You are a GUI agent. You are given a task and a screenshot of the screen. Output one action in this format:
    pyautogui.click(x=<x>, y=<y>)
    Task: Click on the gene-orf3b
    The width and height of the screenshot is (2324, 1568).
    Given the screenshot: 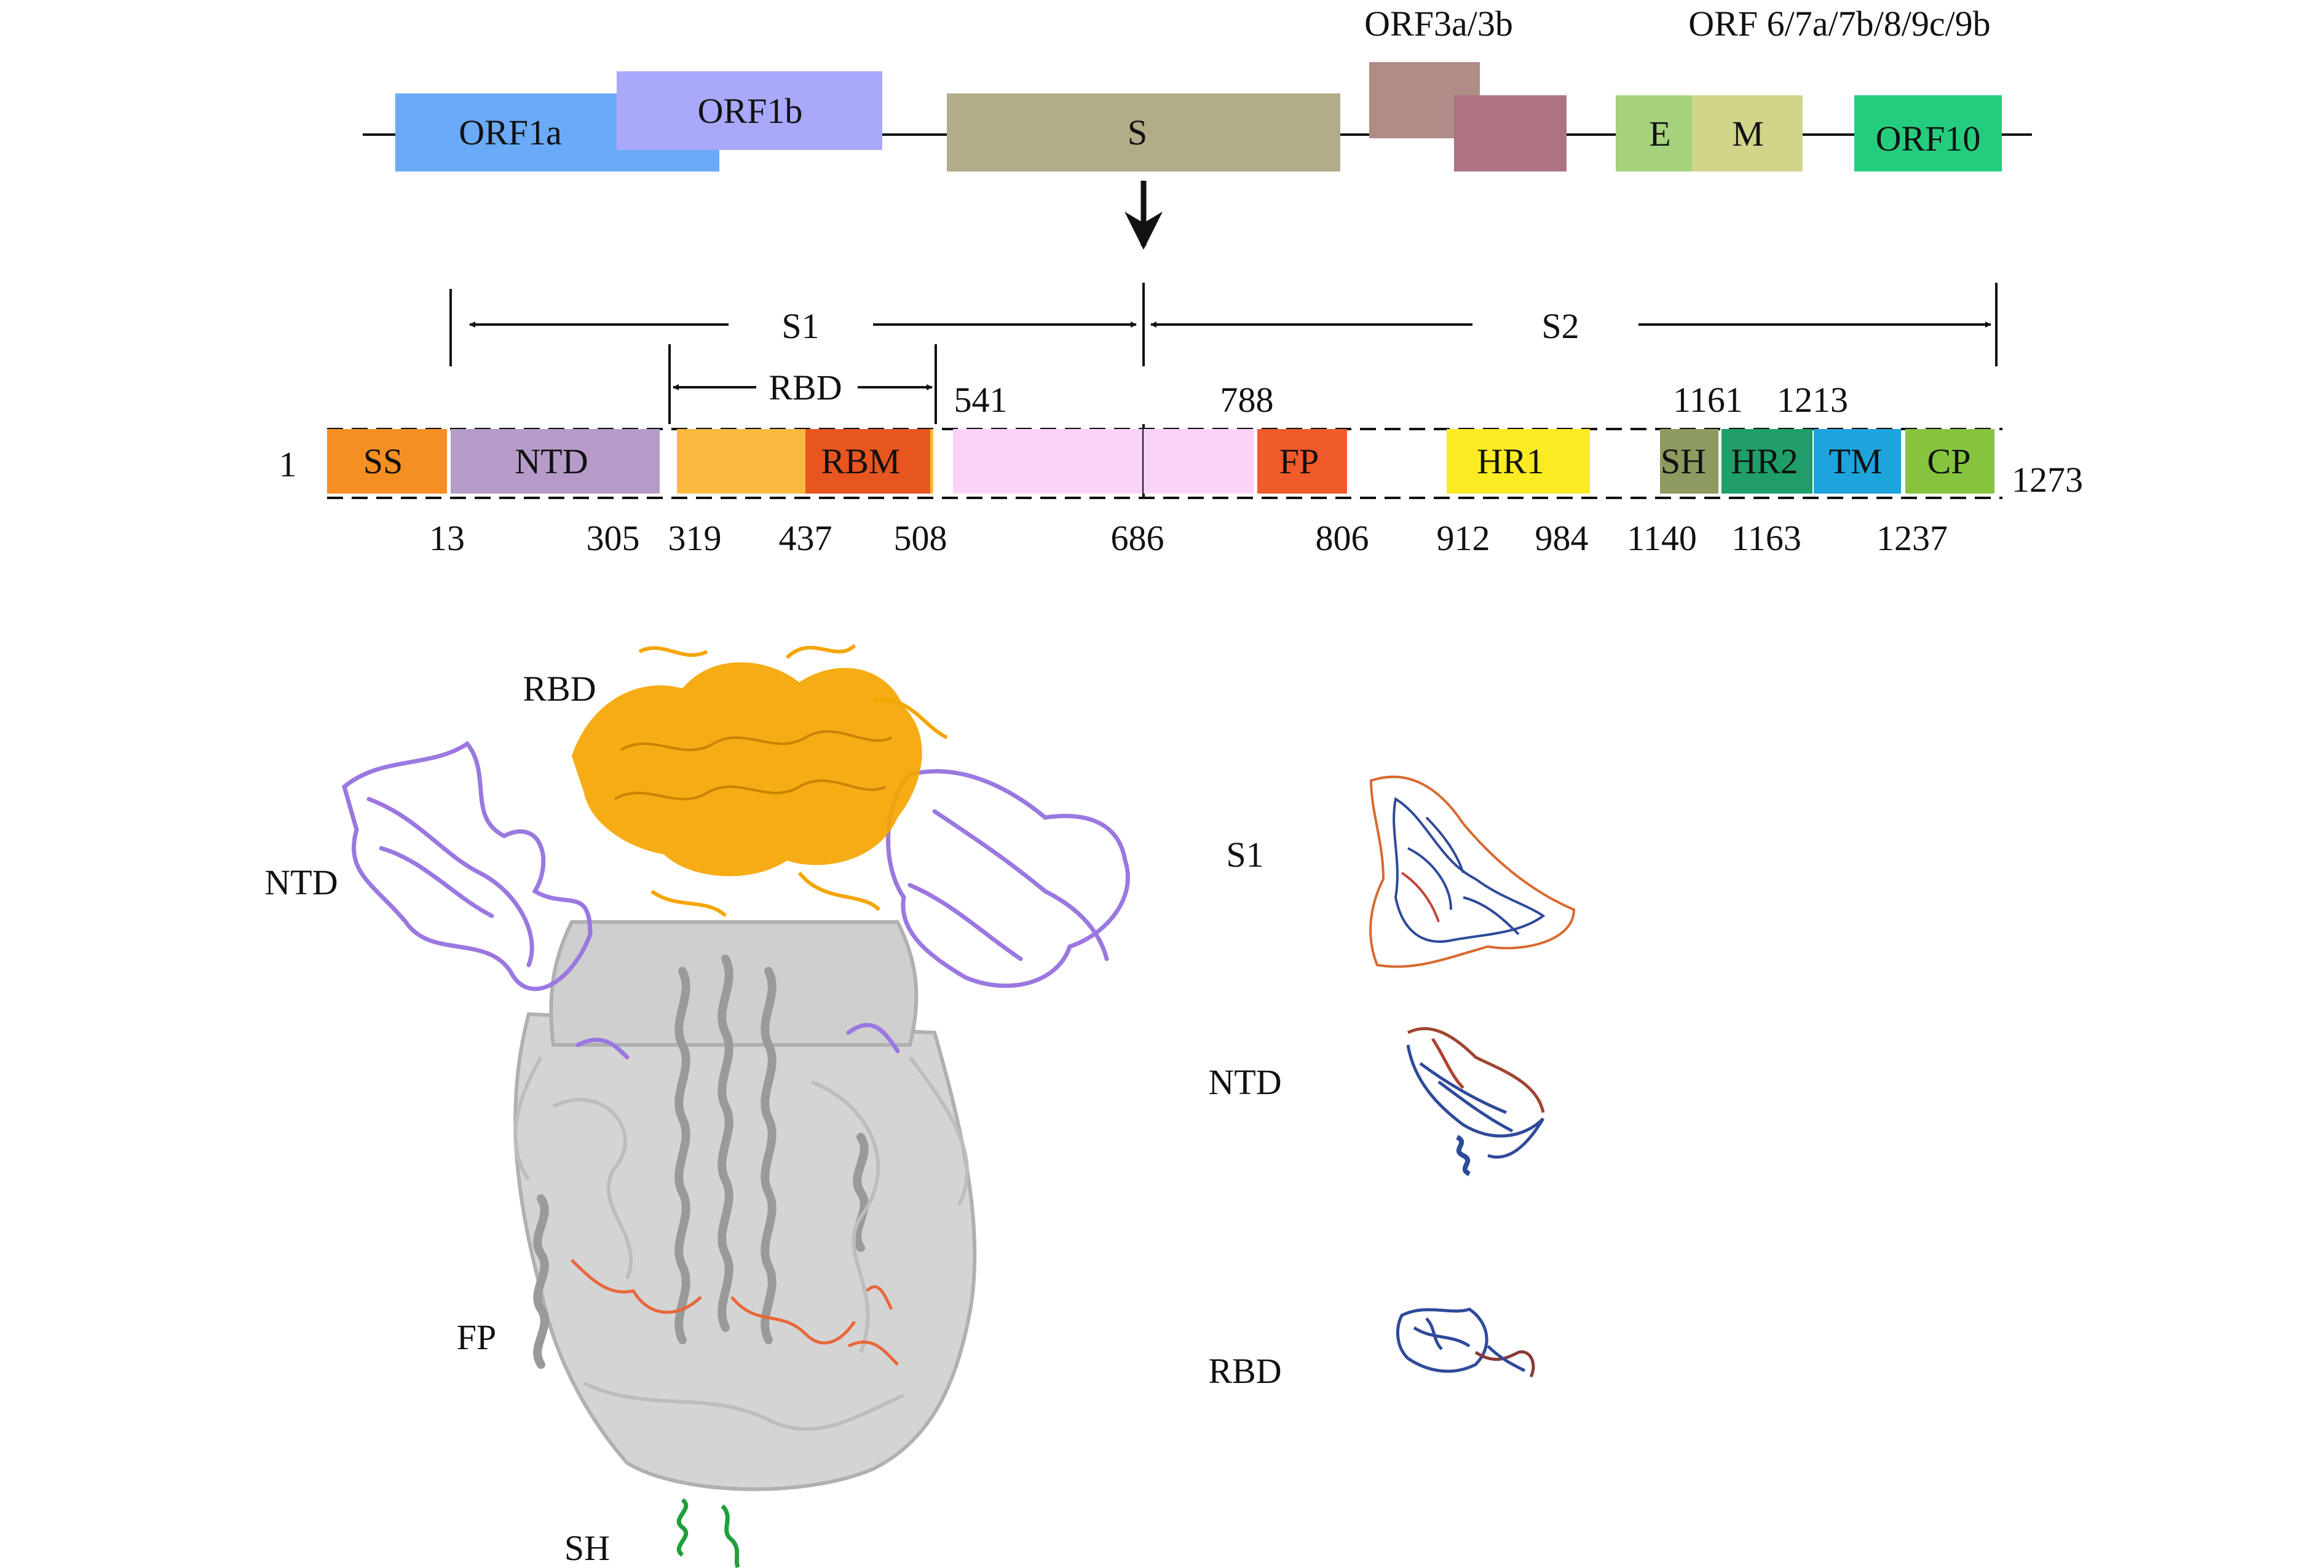 What is the action you would take?
    pyautogui.click(x=1510, y=133)
    